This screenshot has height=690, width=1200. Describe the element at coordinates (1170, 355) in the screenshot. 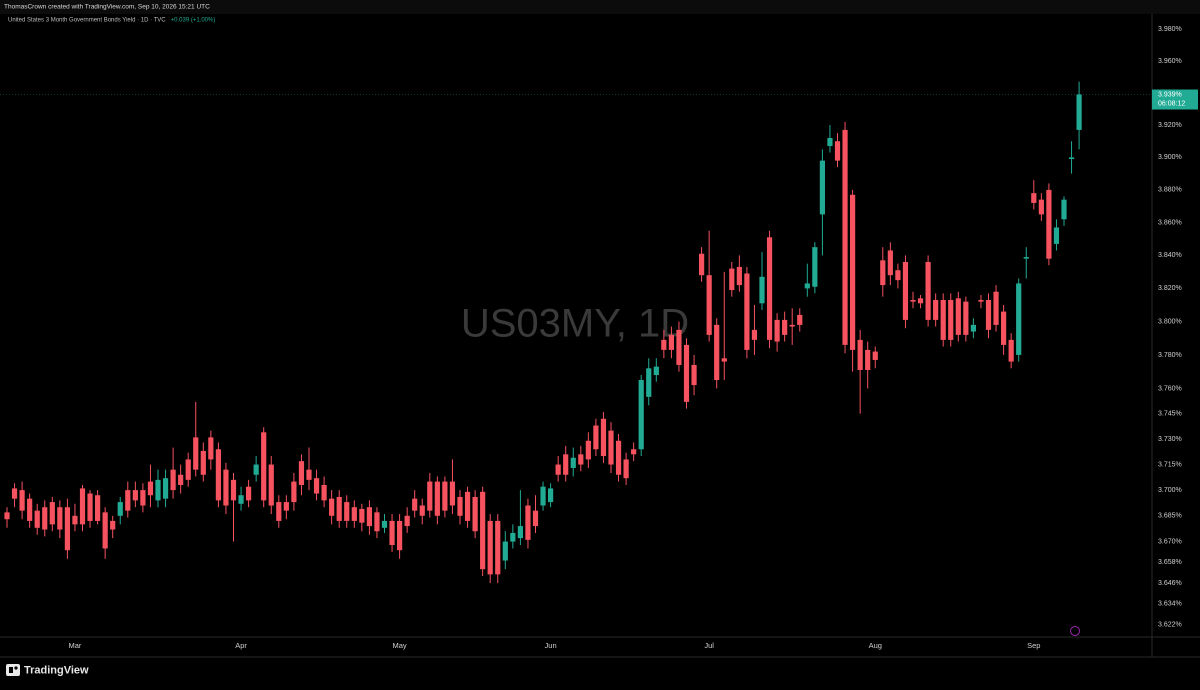

I see `y-tick-label: 3.780%` at that location.